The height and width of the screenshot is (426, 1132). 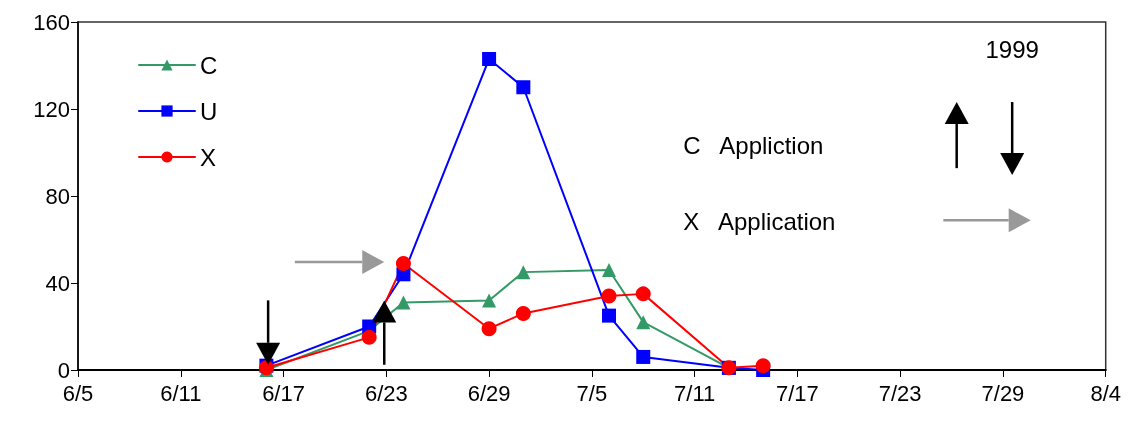 What do you see at coordinates (1003, 393) in the screenshot?
I see `x-tick-label: 7/29` at bounding box center [1003, 393].